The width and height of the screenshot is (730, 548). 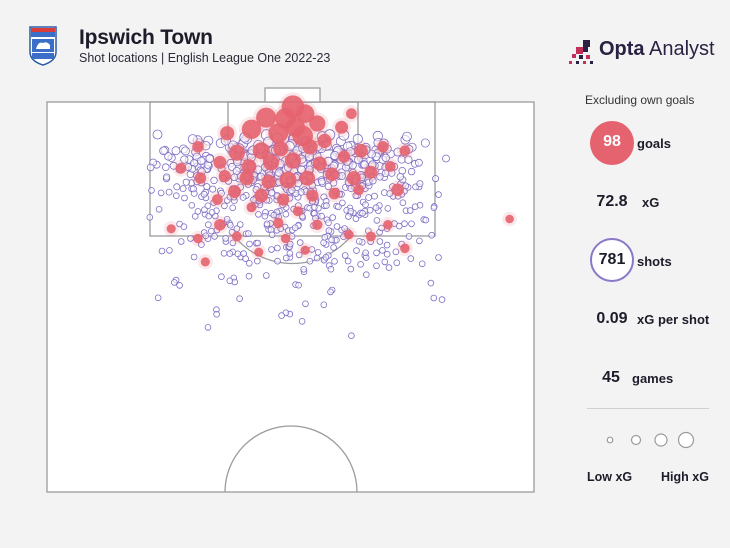 I want to click on opta-logo-icon, so click(x=581, y=52).